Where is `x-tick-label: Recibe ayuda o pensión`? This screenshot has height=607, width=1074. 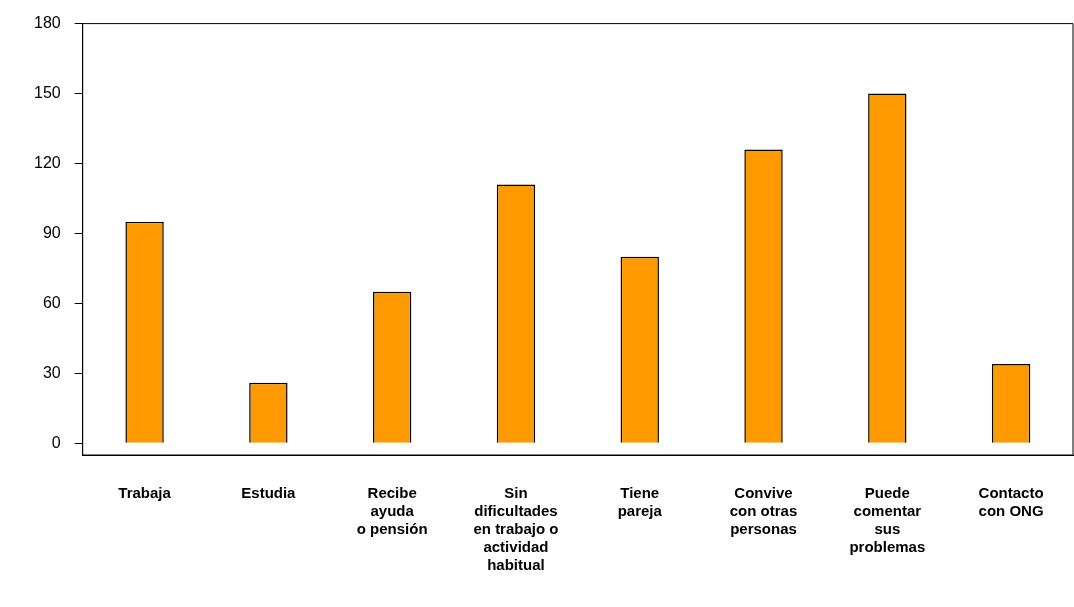
x-tick-label: Recibe ayuda o pensión is located at coordinates (392, 511).